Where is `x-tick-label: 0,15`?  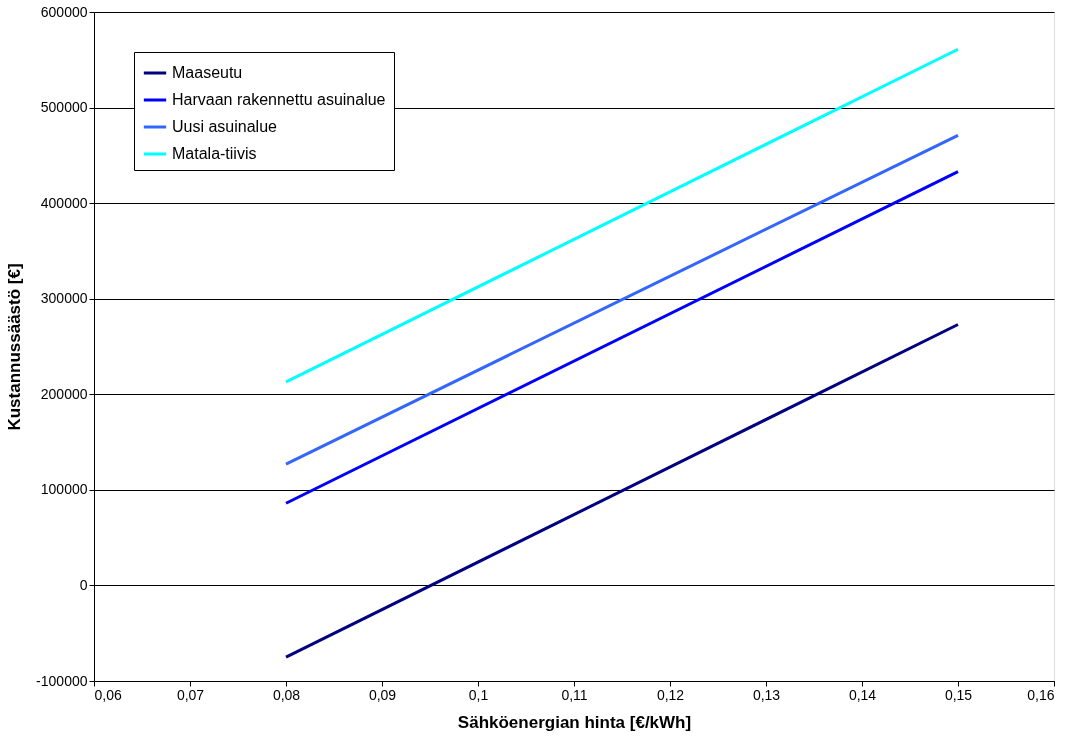
x-tick-label: 0,15 is located at coordinates (958, 694).